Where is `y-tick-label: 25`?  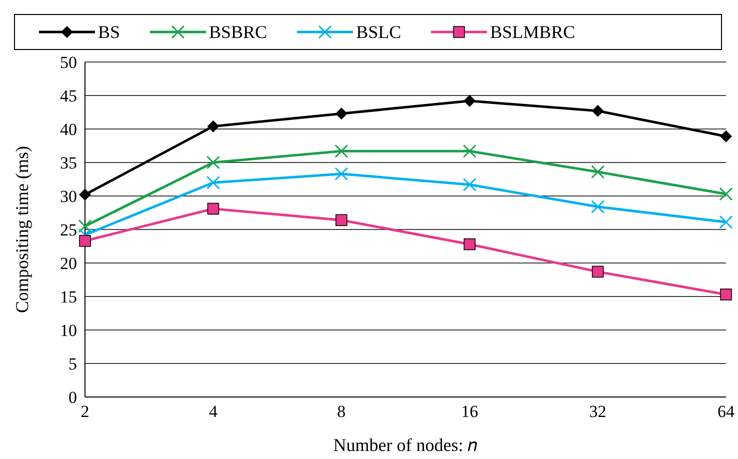
y-tick-label: 25 is located at coordinates (68, 230).